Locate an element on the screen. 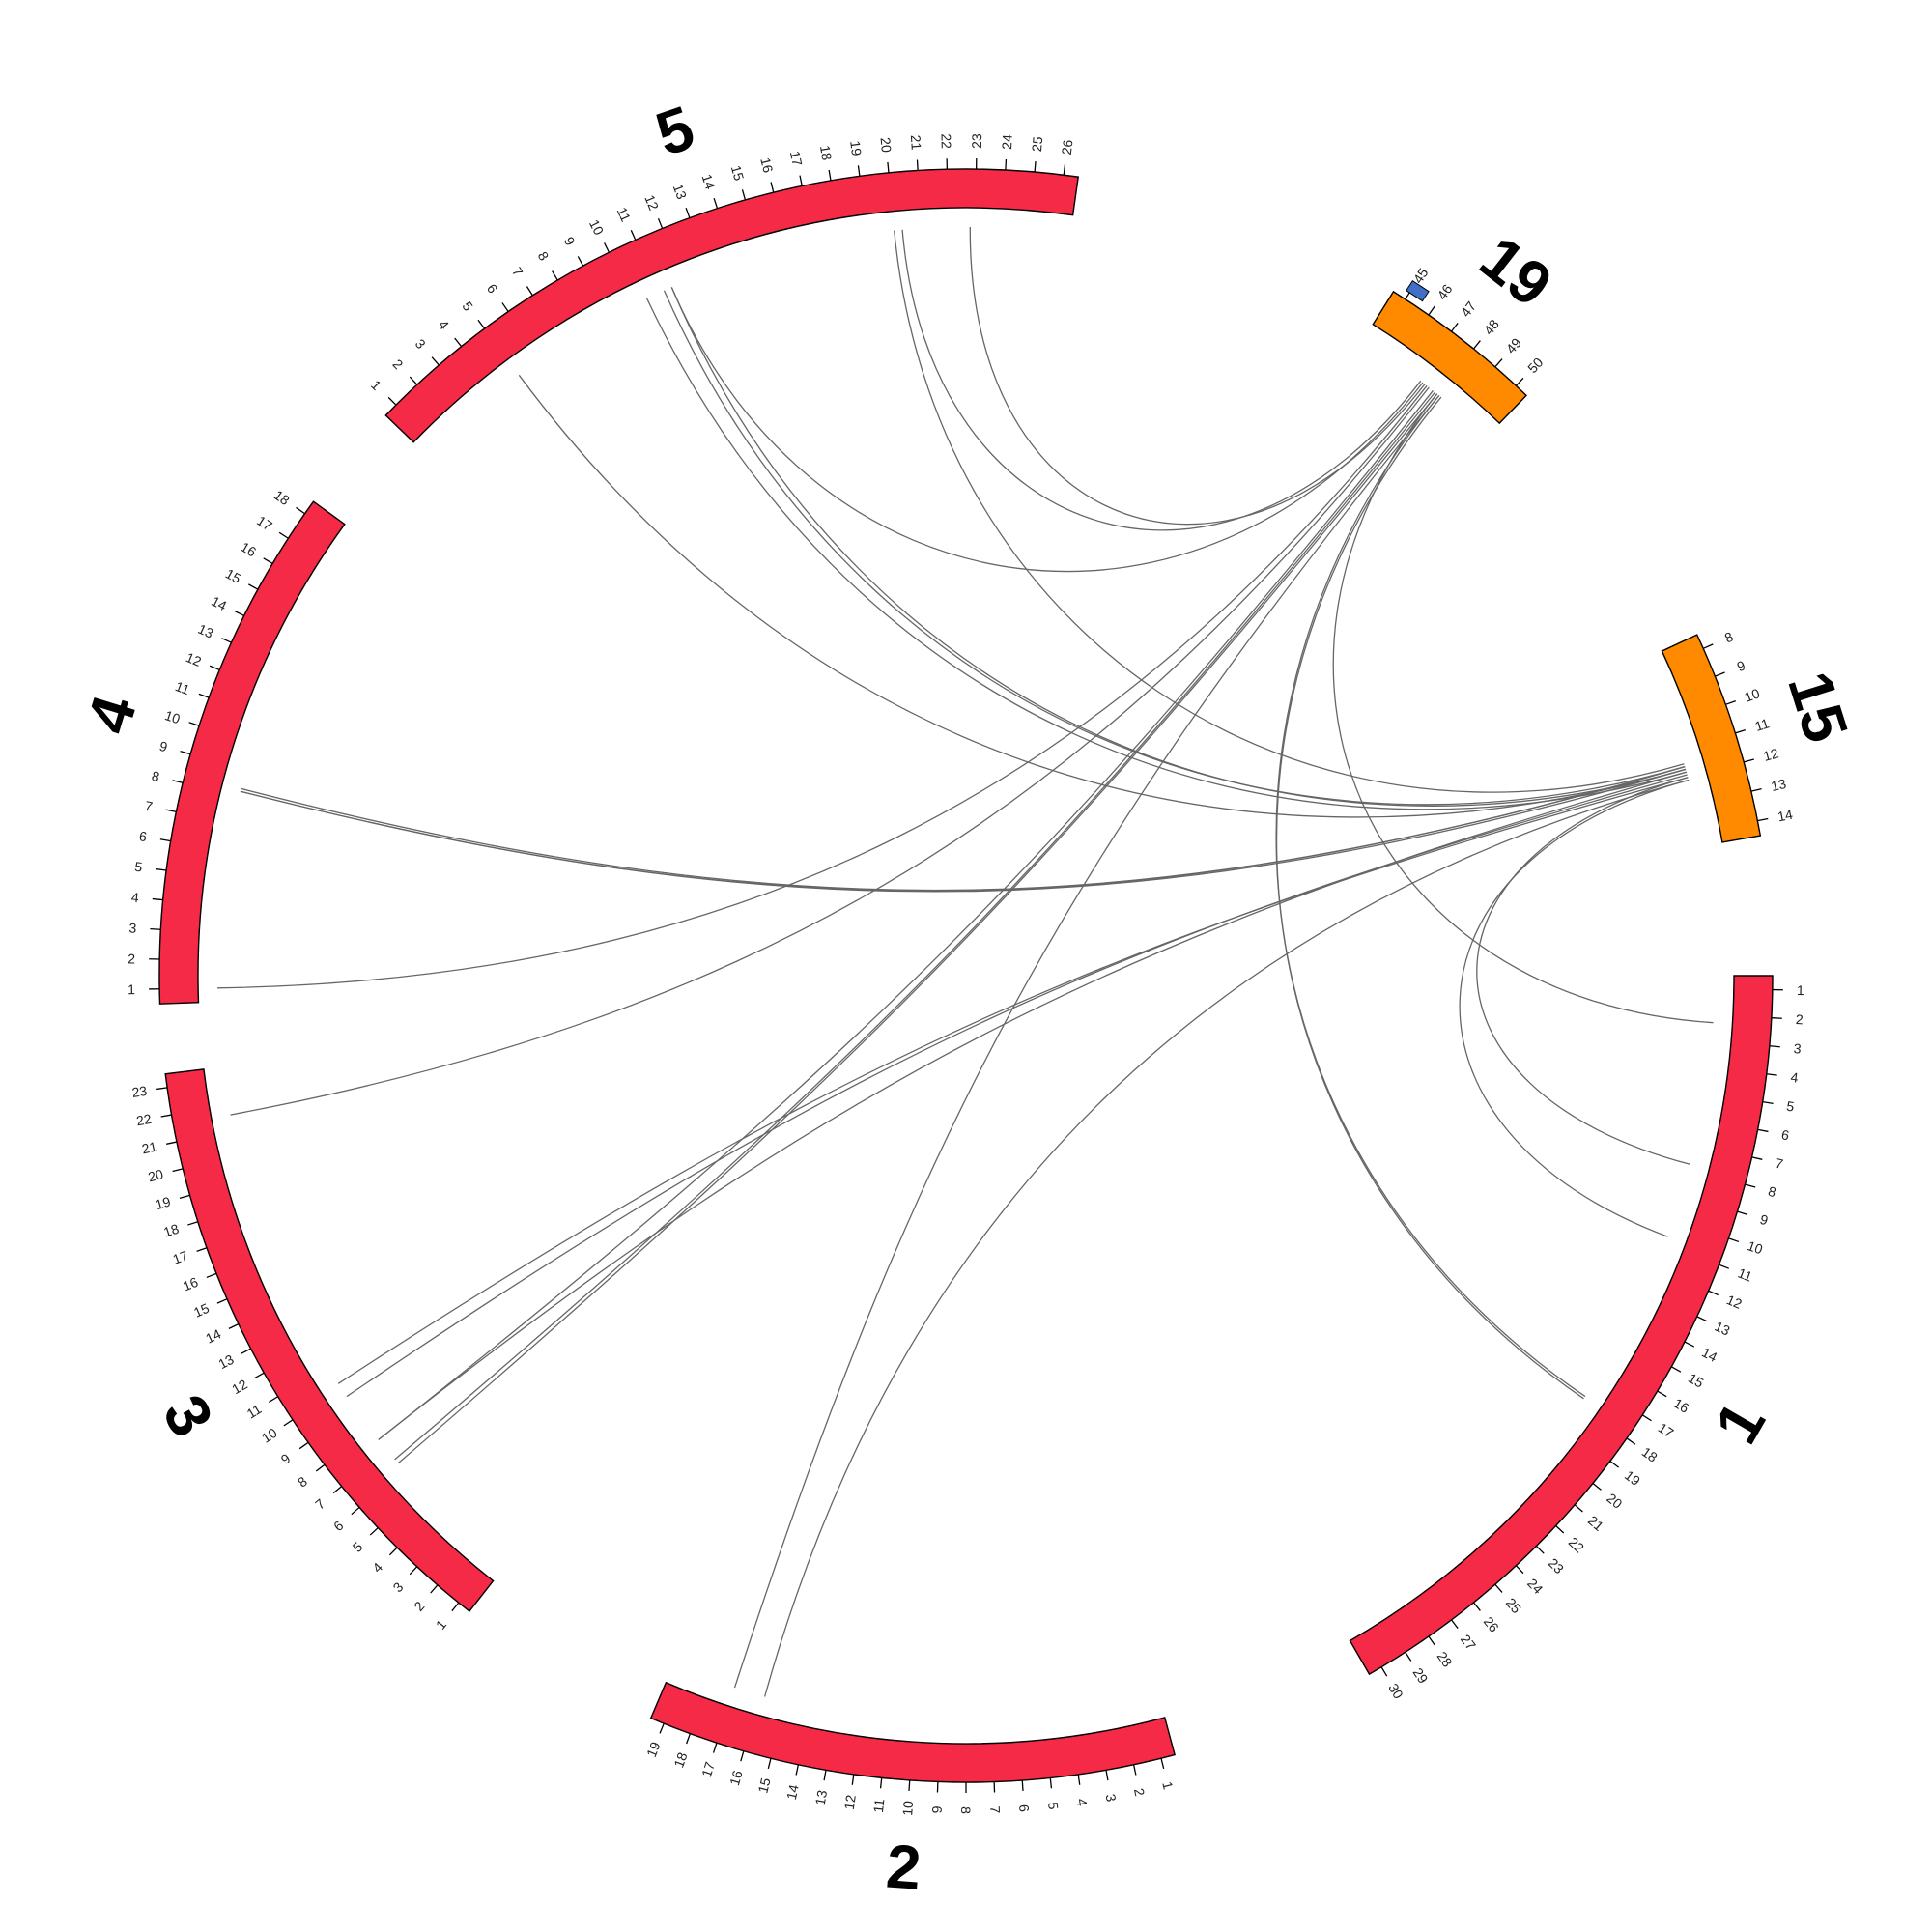  chromosome-15-tick-label: 13 is located at coordinates (1779, 785).